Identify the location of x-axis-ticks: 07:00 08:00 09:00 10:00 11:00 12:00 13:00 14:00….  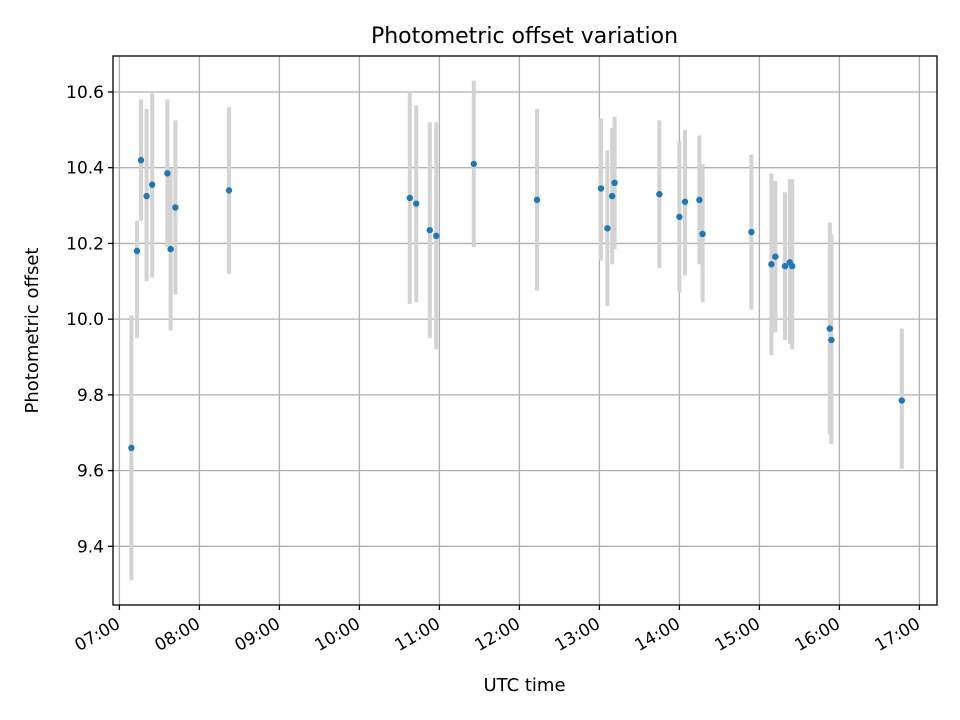
(497, 630).